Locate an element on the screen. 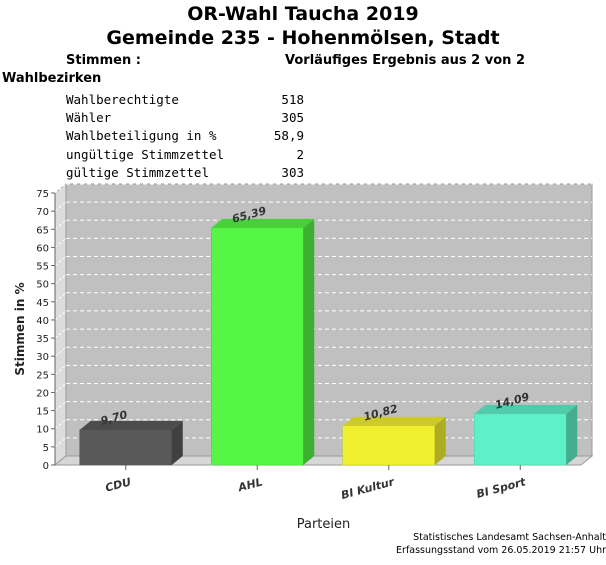 The height and width of the screenshot is (565, 606). y-tick-label: 20 is located at coordinates (42, 393).